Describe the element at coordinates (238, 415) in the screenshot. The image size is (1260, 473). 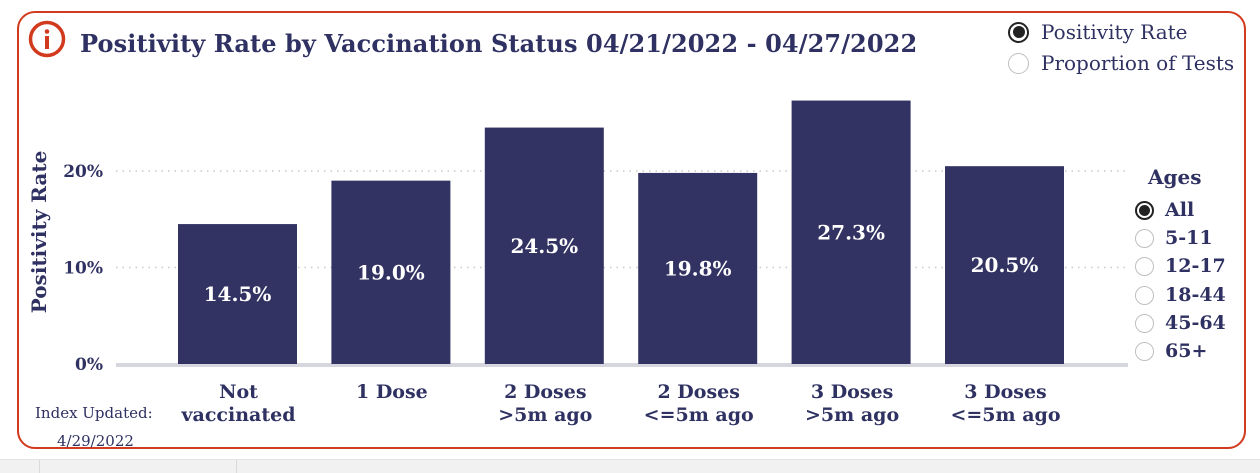
I see `x-tick-label: vaccinated` at that location.